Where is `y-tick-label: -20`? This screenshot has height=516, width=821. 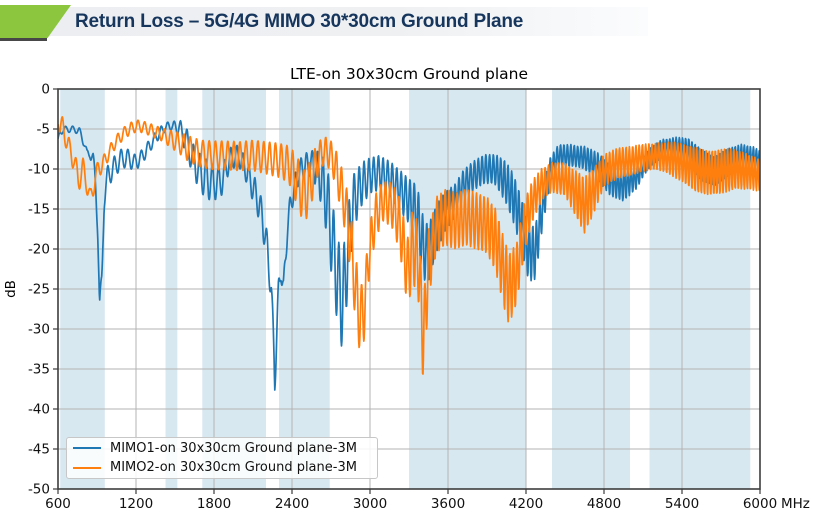
y-tick-label: -20 is located at coordinates (39, 250).